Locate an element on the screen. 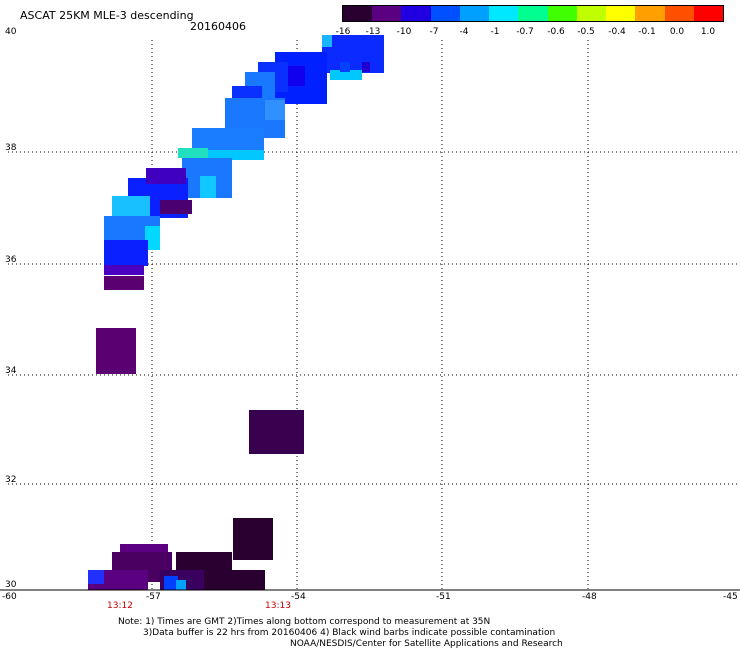 This screenshot has width=740, height=650. lon-label: -60 is located at coordinates (9, 597).